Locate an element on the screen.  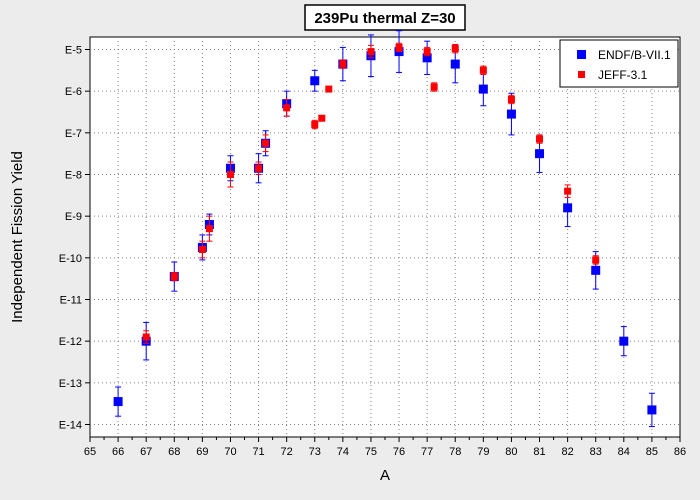
x-tick-label: 84 is located at coordinates (624, 452).